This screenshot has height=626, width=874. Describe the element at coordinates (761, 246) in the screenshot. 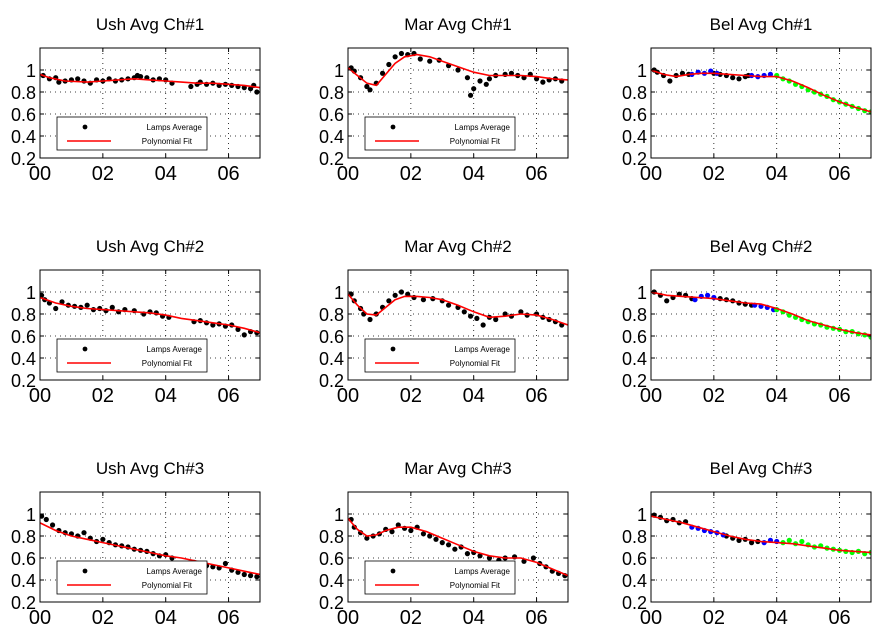

I see `subplot-title: Bel Avg Ch#2` at that location.